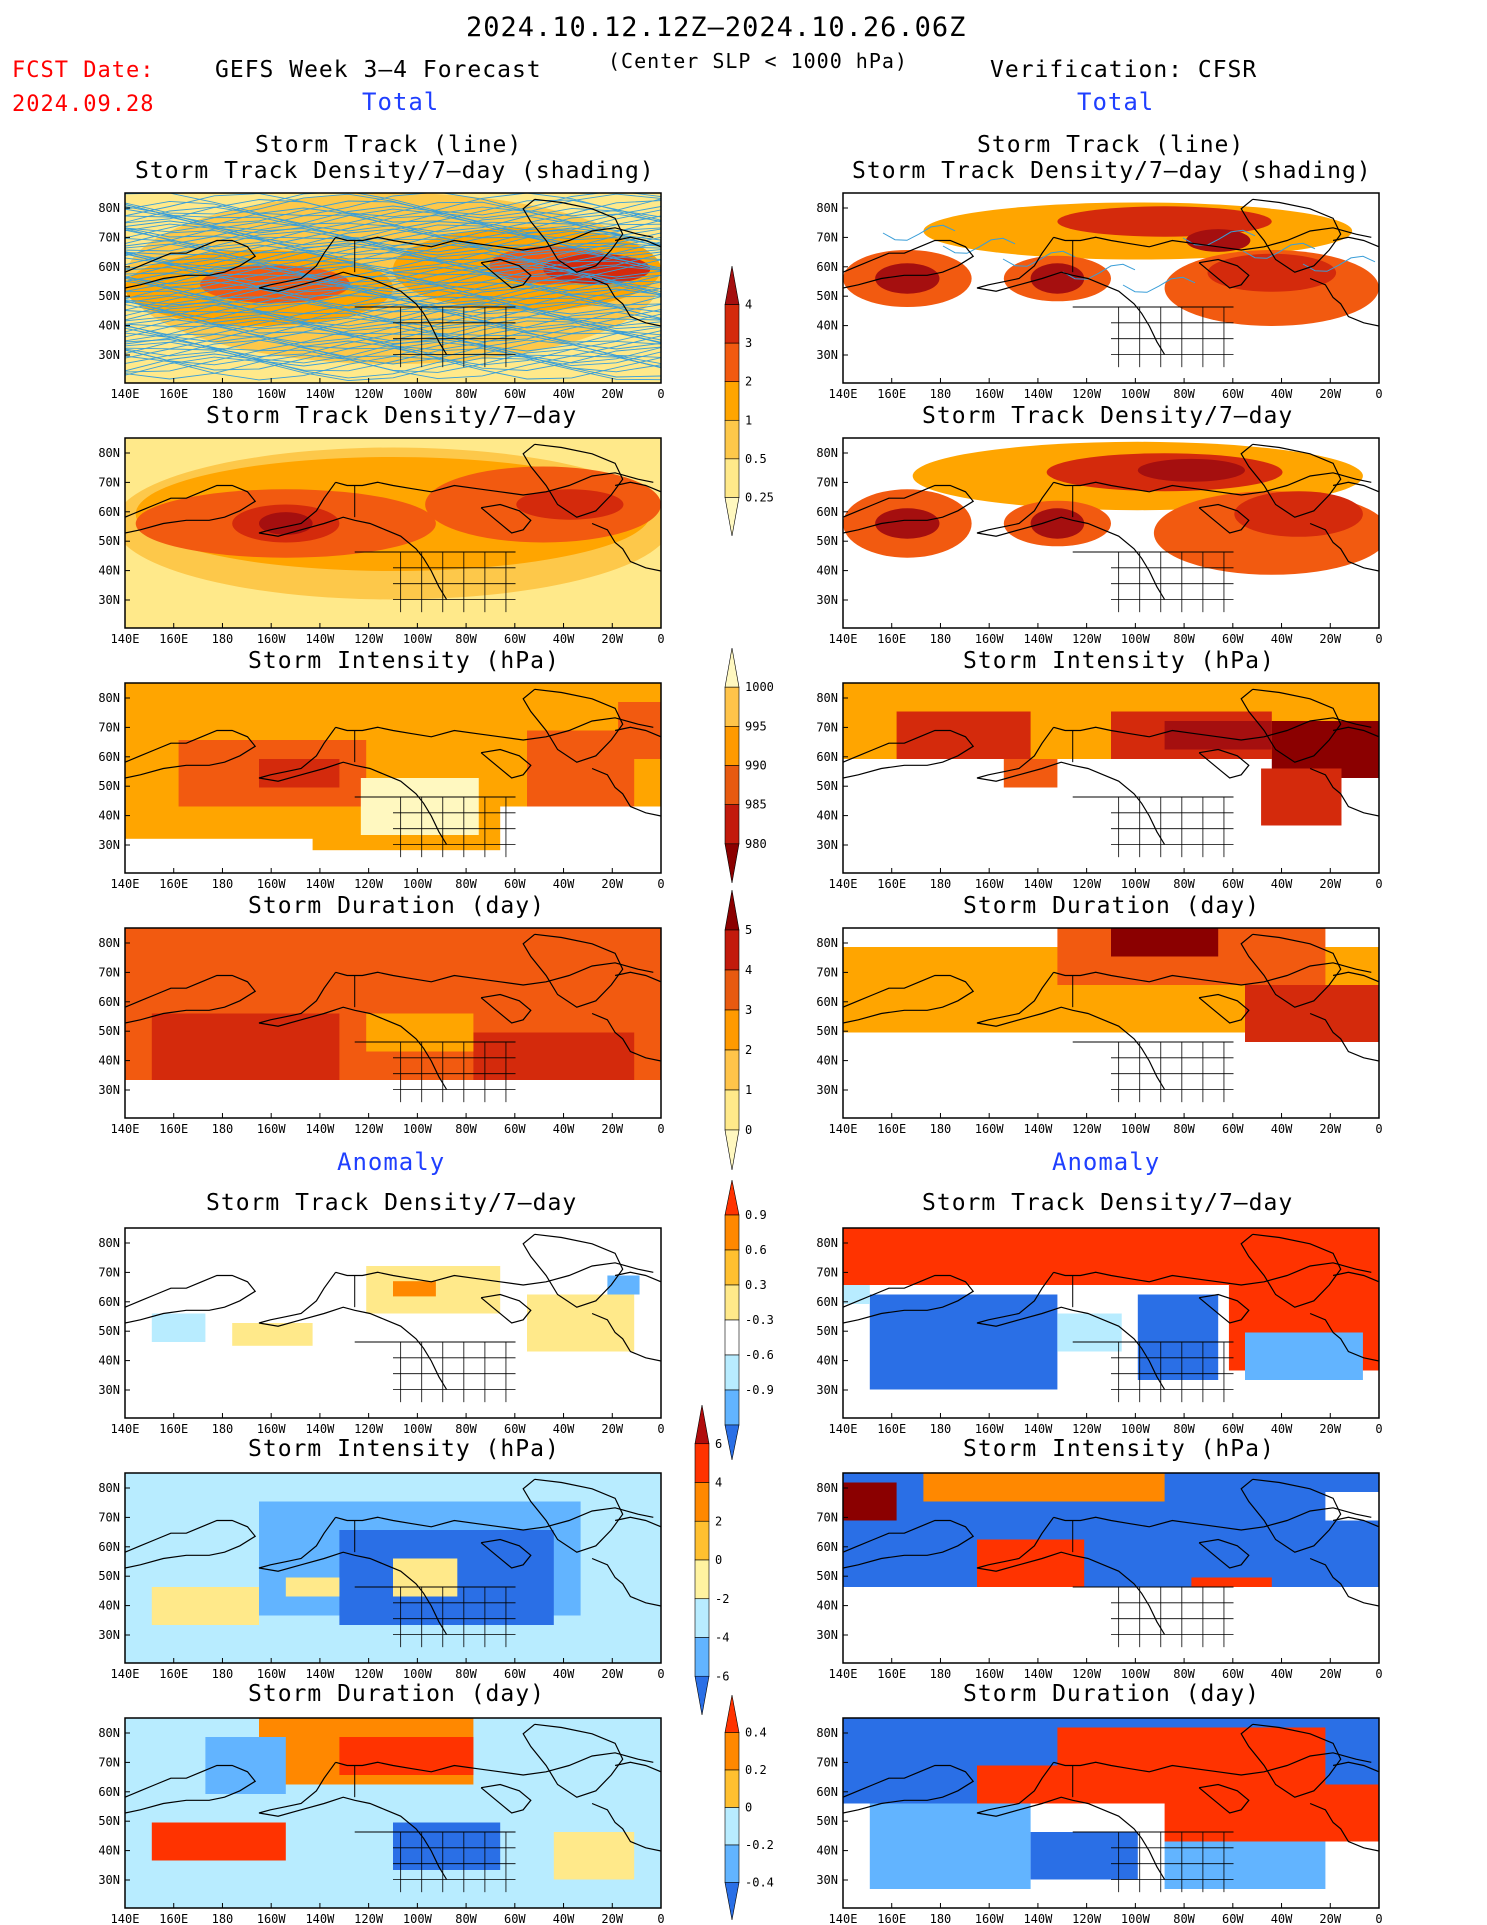 Image resolution: width=1487 pixels, height=1925 pixels. I want to click on density-title-right: Storm Track Density/7–day, so click(1108, 416).